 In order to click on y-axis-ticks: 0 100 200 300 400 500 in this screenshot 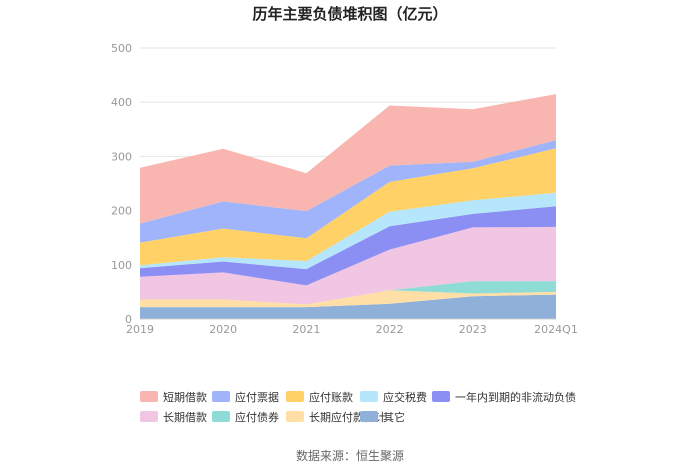, I will do `click(121, 184)`.